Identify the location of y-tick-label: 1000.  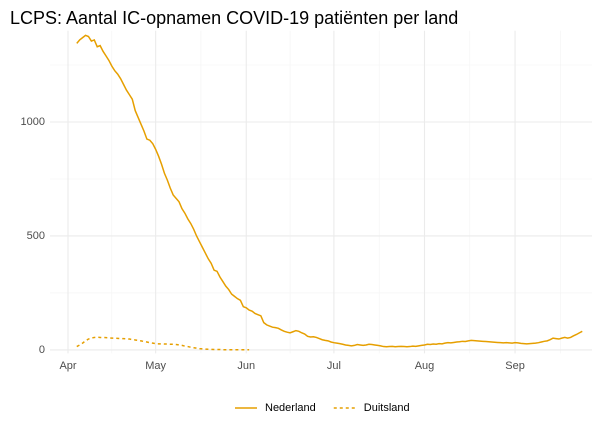
(33, 122).